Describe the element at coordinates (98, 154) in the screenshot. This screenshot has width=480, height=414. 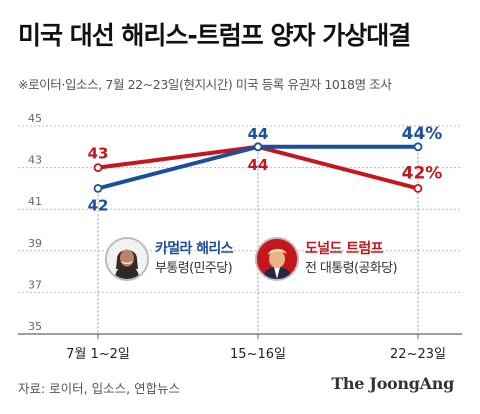
I see `data-label-trump: 43` at that location.